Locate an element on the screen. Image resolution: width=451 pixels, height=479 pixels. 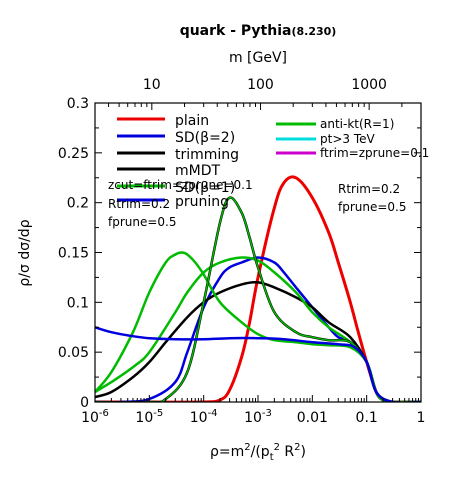
legend-label: mMDT is located at coordinates (197, 171).